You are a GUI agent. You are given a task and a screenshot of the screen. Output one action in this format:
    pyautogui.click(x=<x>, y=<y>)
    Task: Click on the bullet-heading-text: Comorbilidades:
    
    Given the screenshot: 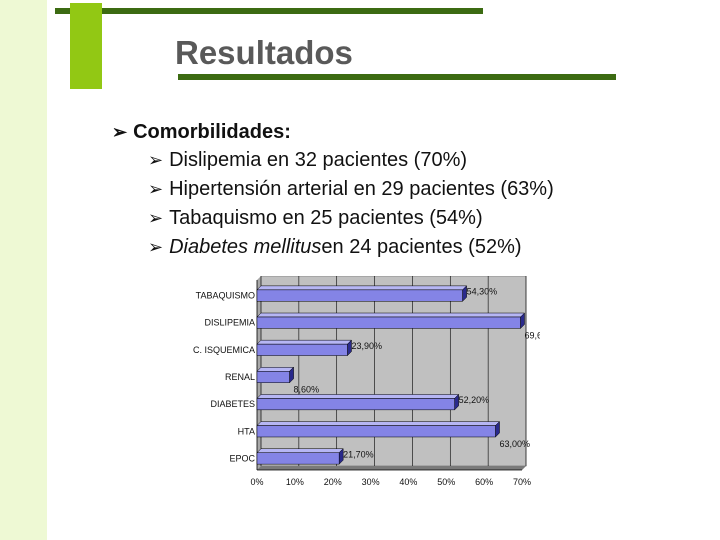 What is the action you would take?
    pyautogui.click(x=212, y=131)
    